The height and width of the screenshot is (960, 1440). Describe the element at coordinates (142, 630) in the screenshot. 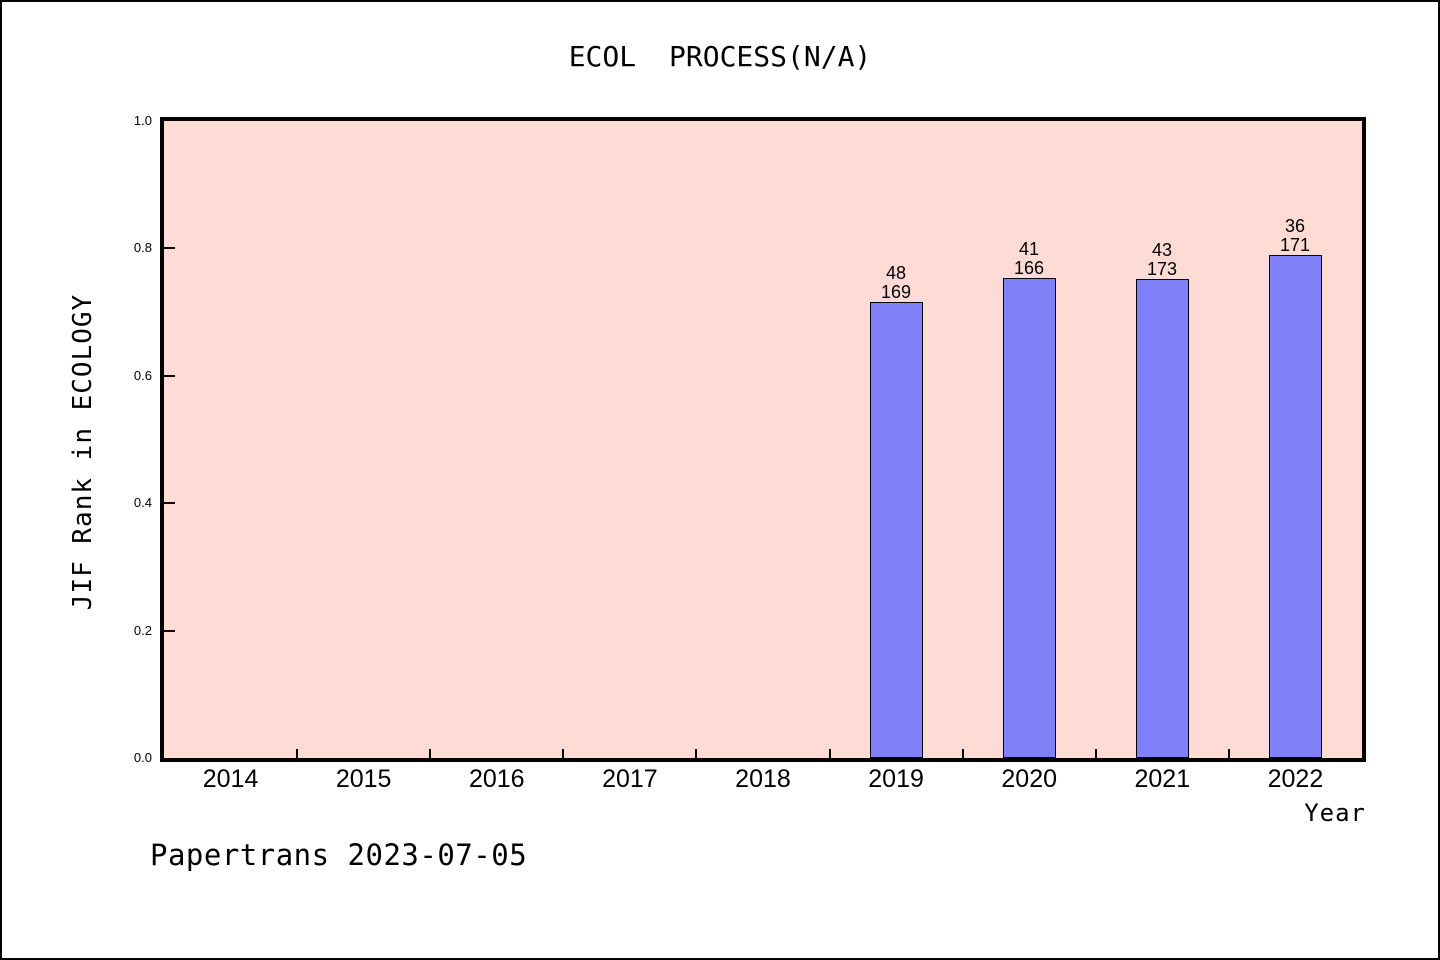

I see `y-tick-label: 0.2` at that location.